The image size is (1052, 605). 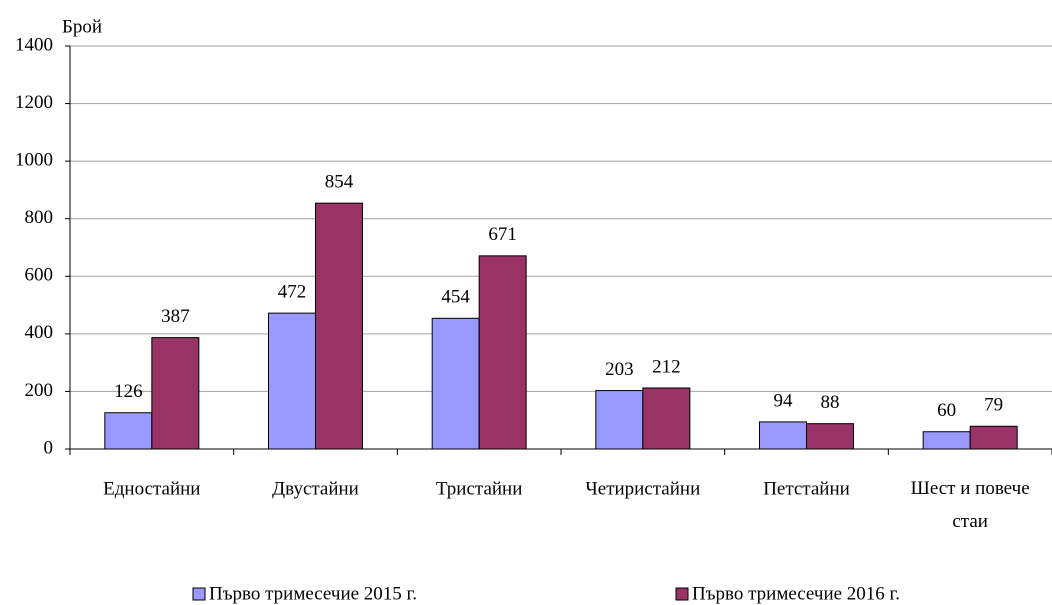 What do you see at coordinates (292, 291) in the screenshot?
I see `value-label: 472` at bounding box center [292, 291].